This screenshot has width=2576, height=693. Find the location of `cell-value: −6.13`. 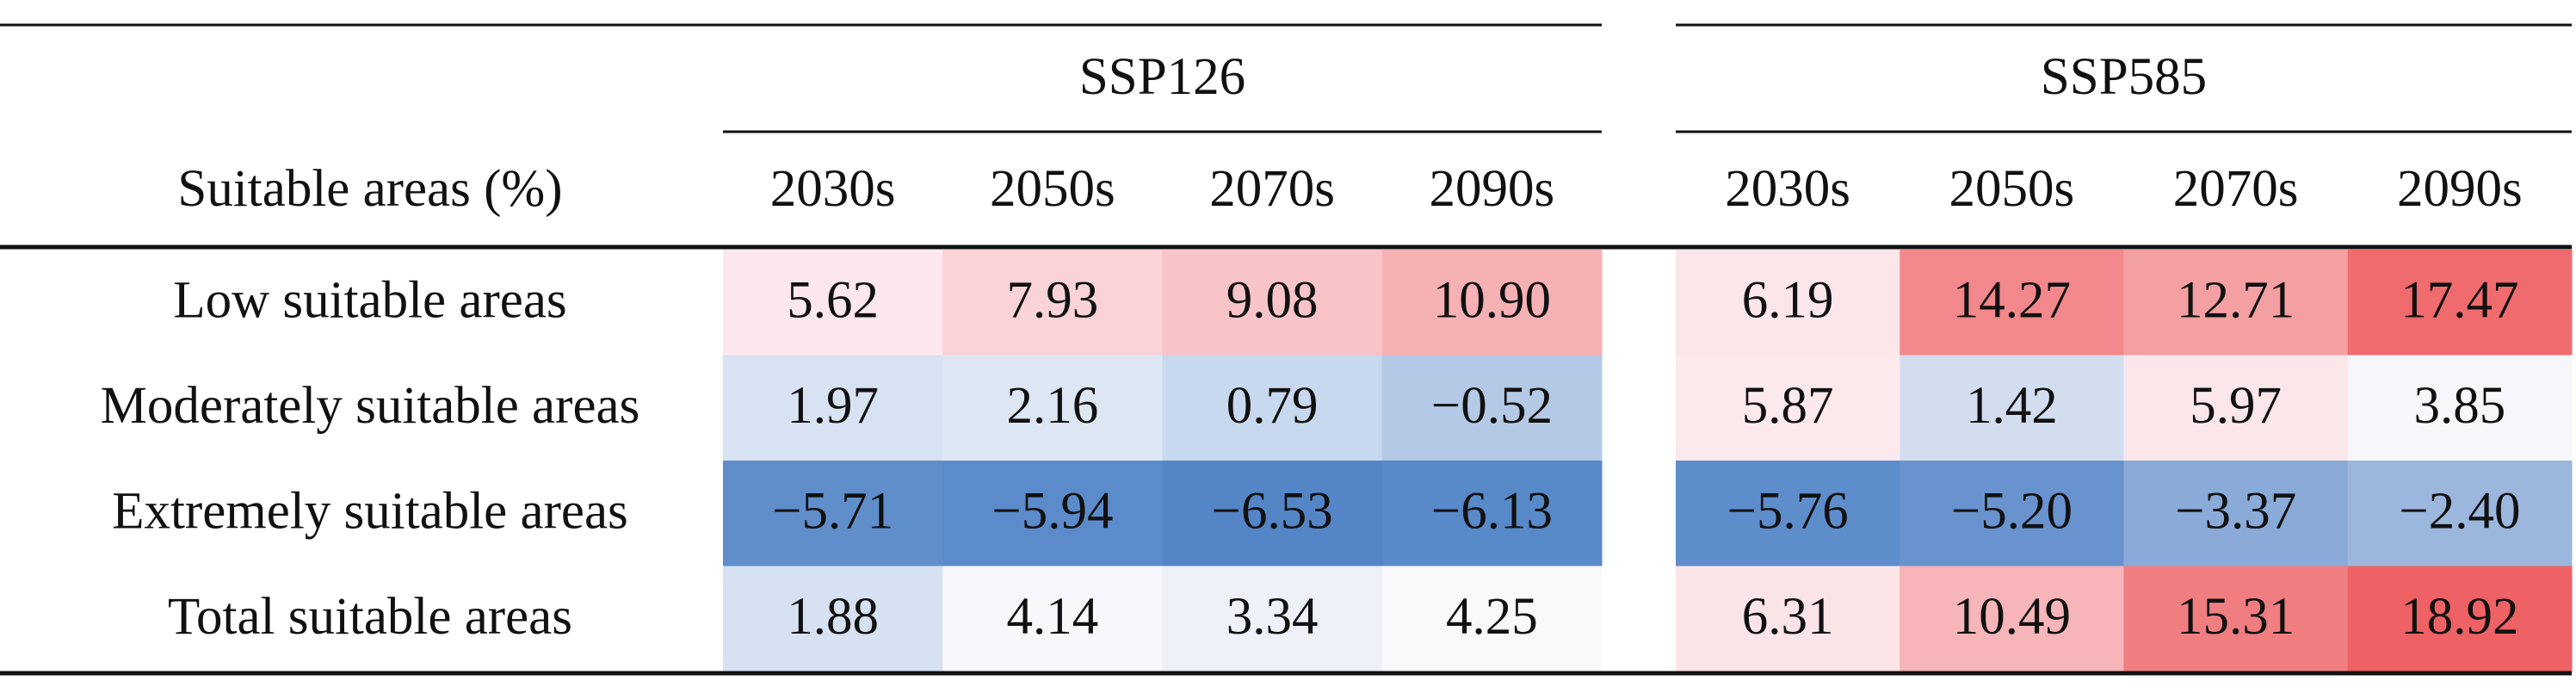

cell-value: −6.13 is located at coordinates (1492, 511).